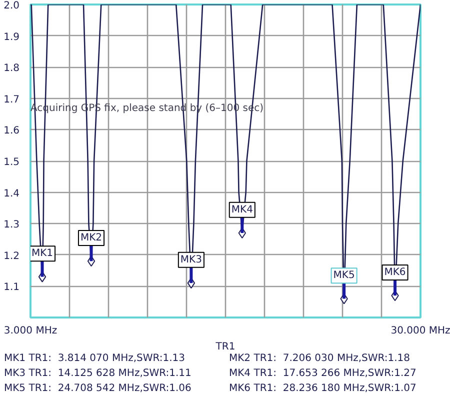 The width and height of the screenshot is (450, 408). I want to click on y-tick-label: 1.9, so click(12, 37).